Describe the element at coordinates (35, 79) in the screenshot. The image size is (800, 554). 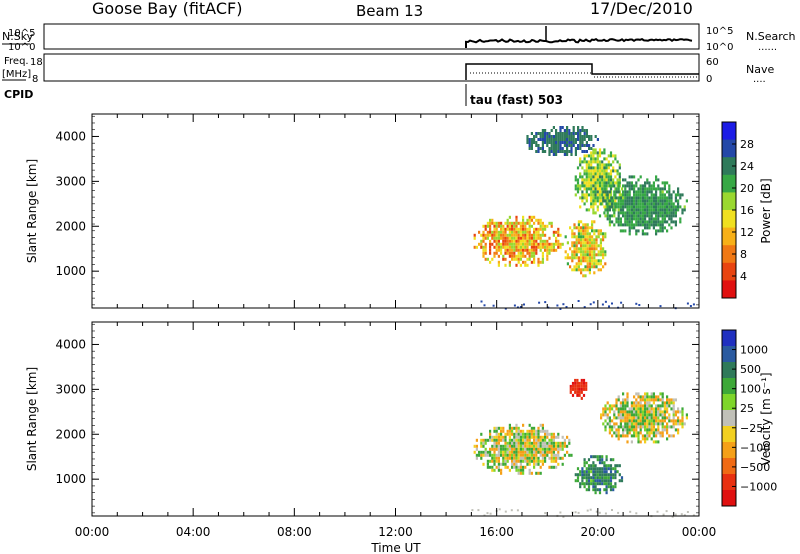
I see `freq-tick-bottom: 8` at that location.